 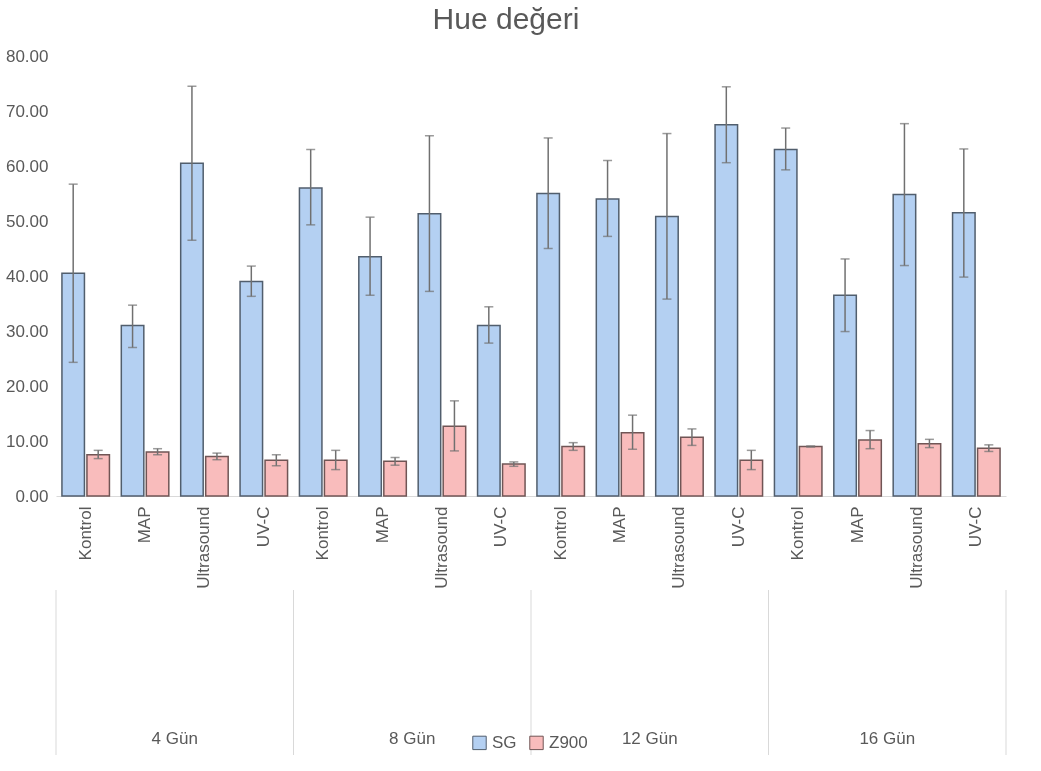 What do you see at coordinates (506, 18) in the screenshot?
I see `chart-title: Hue değeri` at bounding box center [506, 18].